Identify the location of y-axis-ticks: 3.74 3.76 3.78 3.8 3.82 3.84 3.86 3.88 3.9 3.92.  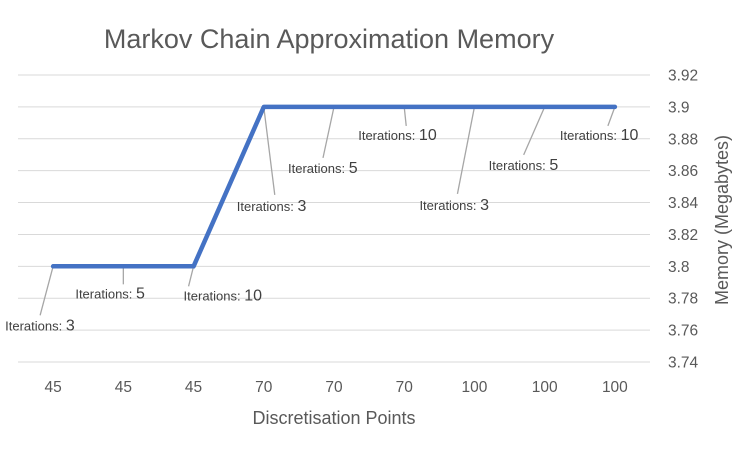
(683, 220).